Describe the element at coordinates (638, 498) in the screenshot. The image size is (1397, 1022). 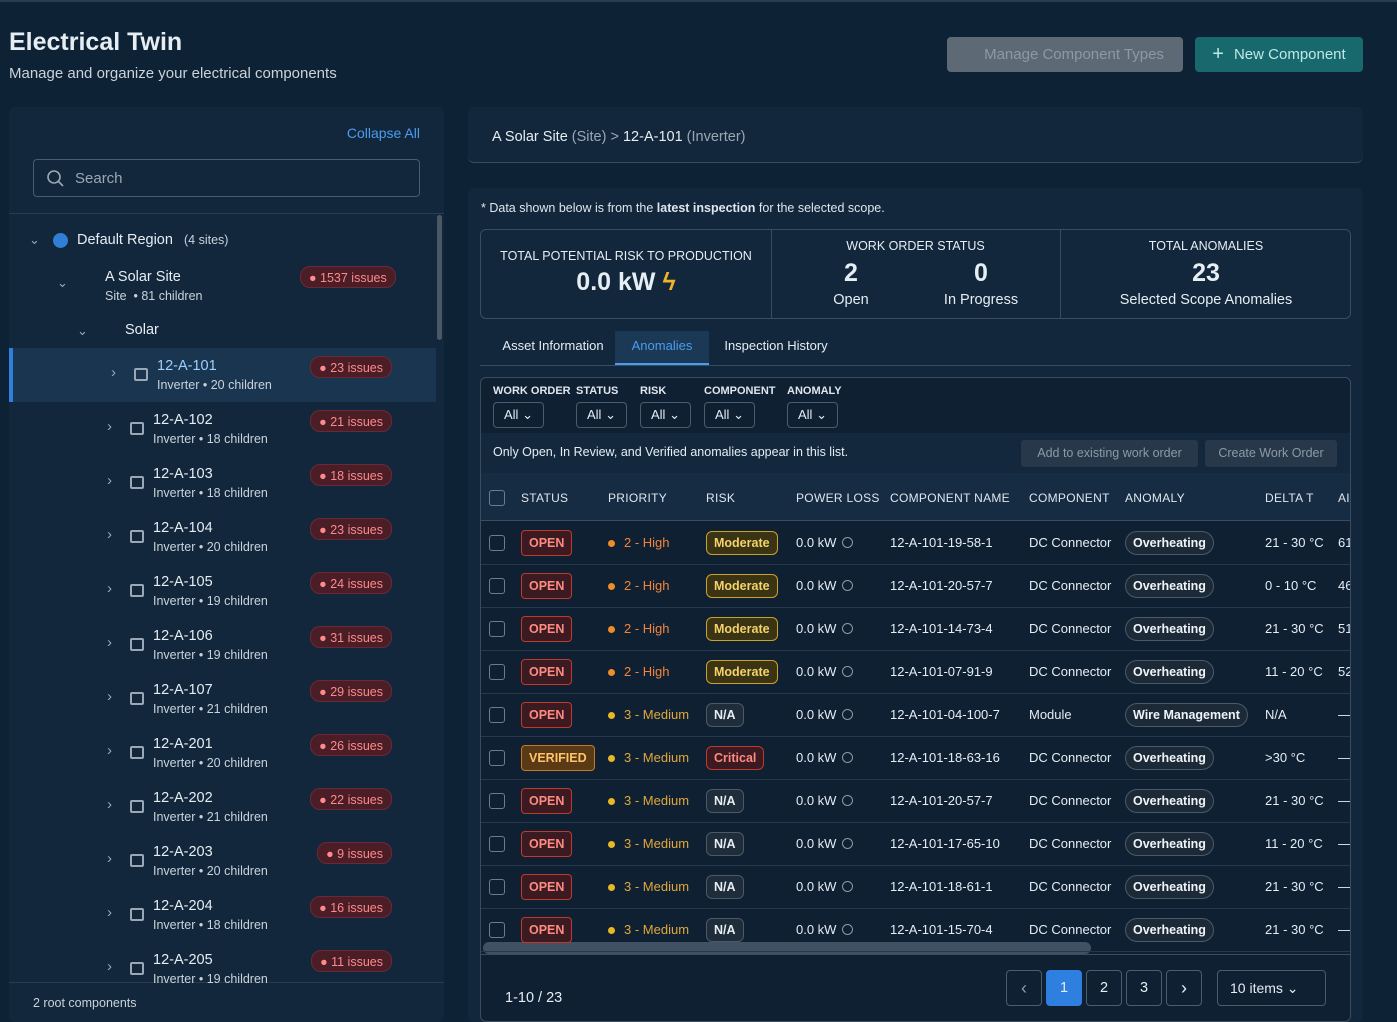
I see `column-header: PRIORITY` at that location.